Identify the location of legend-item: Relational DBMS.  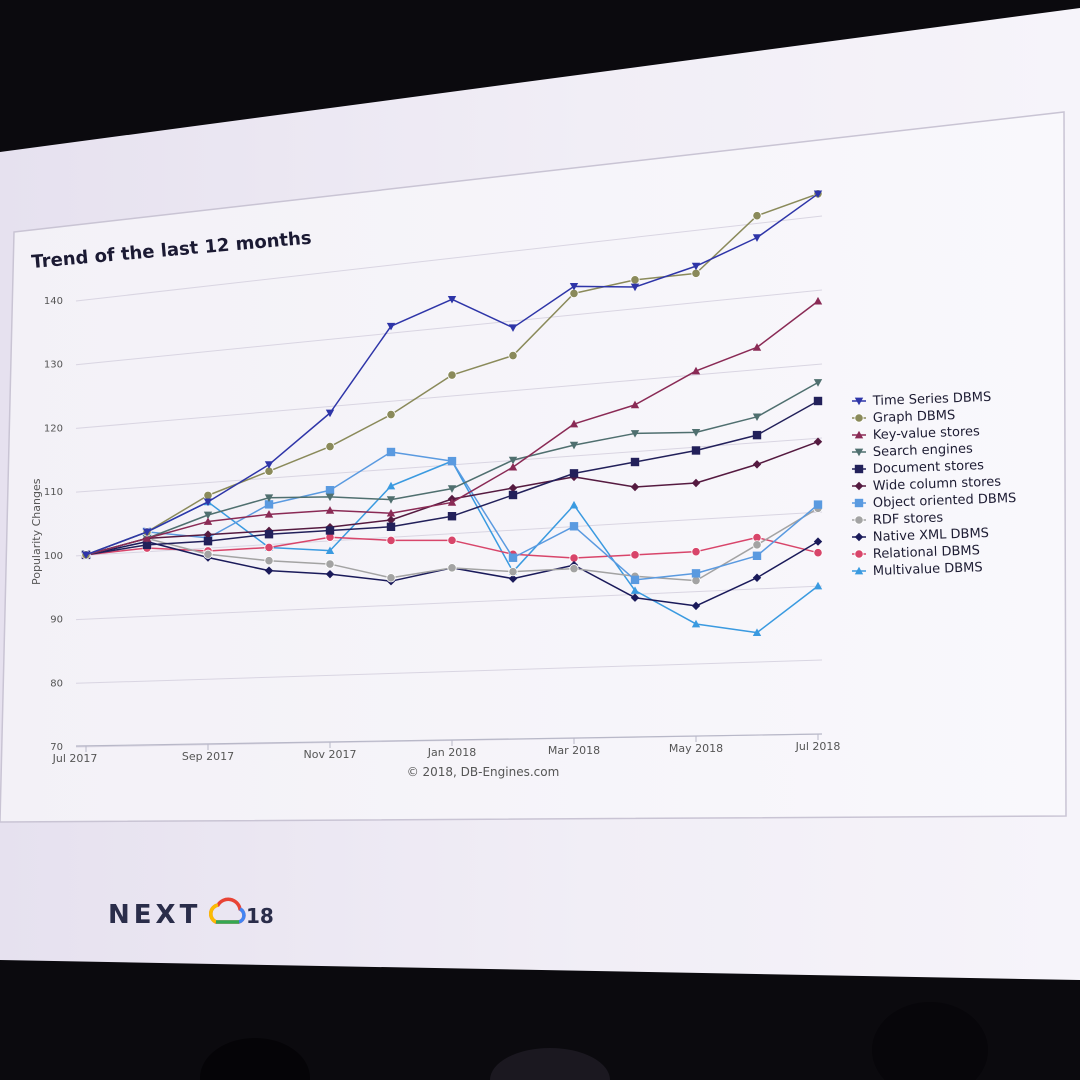
(916, 552).